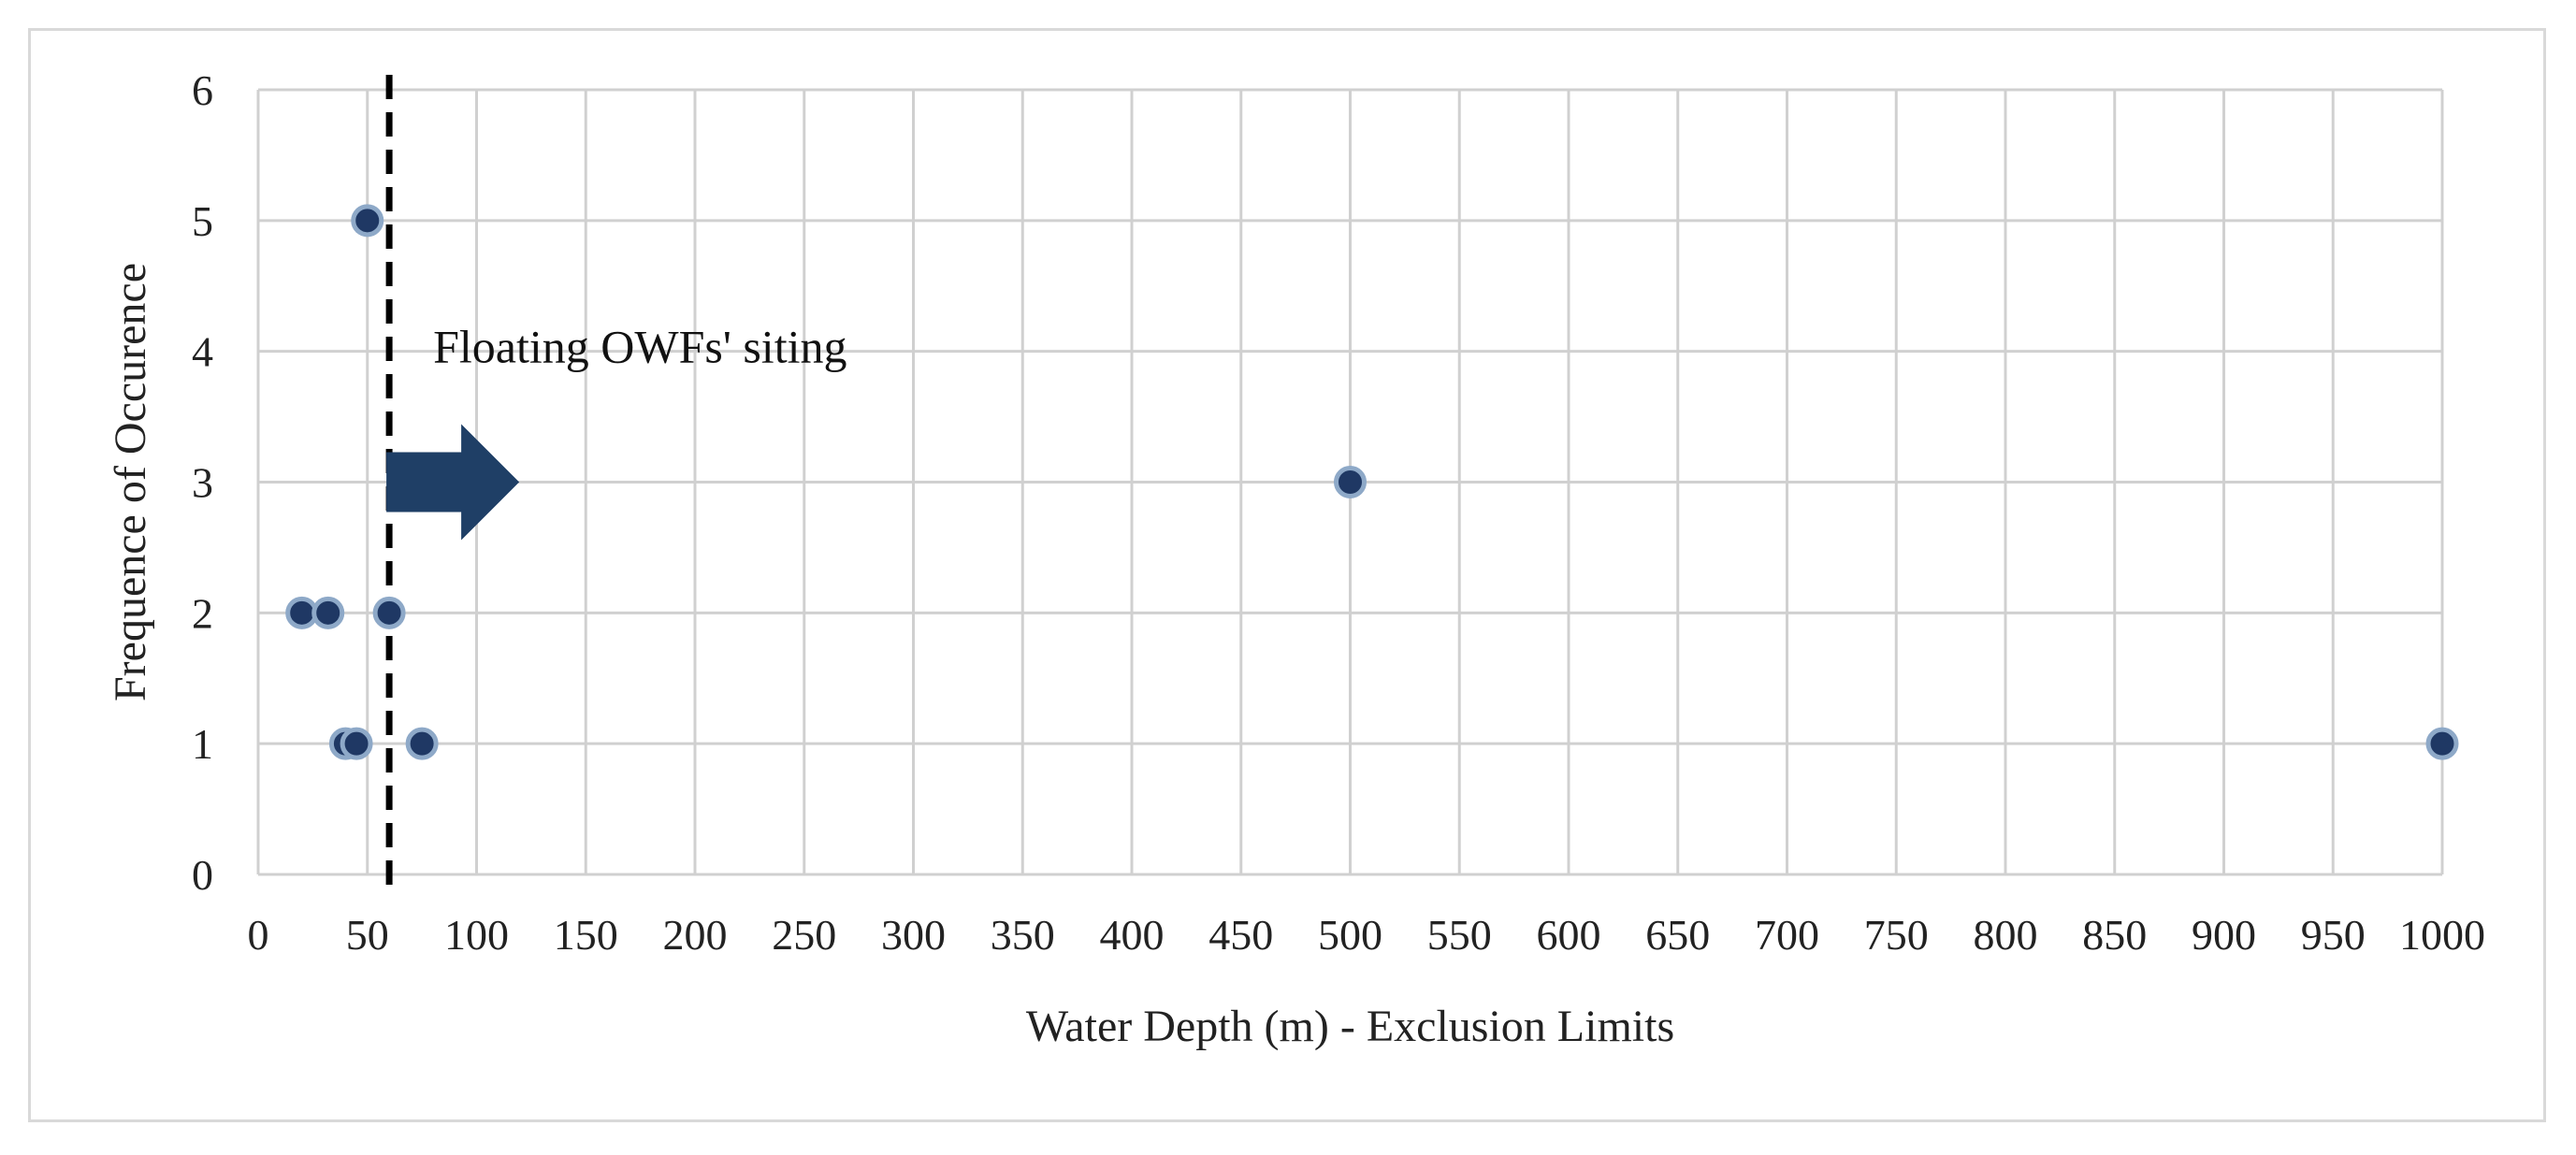 The image size is (2576, 1155). What do you see at coordinates (202, 483) in the screenshot?
I see `y-tick-label: 3` at bounding box center [202, 483].